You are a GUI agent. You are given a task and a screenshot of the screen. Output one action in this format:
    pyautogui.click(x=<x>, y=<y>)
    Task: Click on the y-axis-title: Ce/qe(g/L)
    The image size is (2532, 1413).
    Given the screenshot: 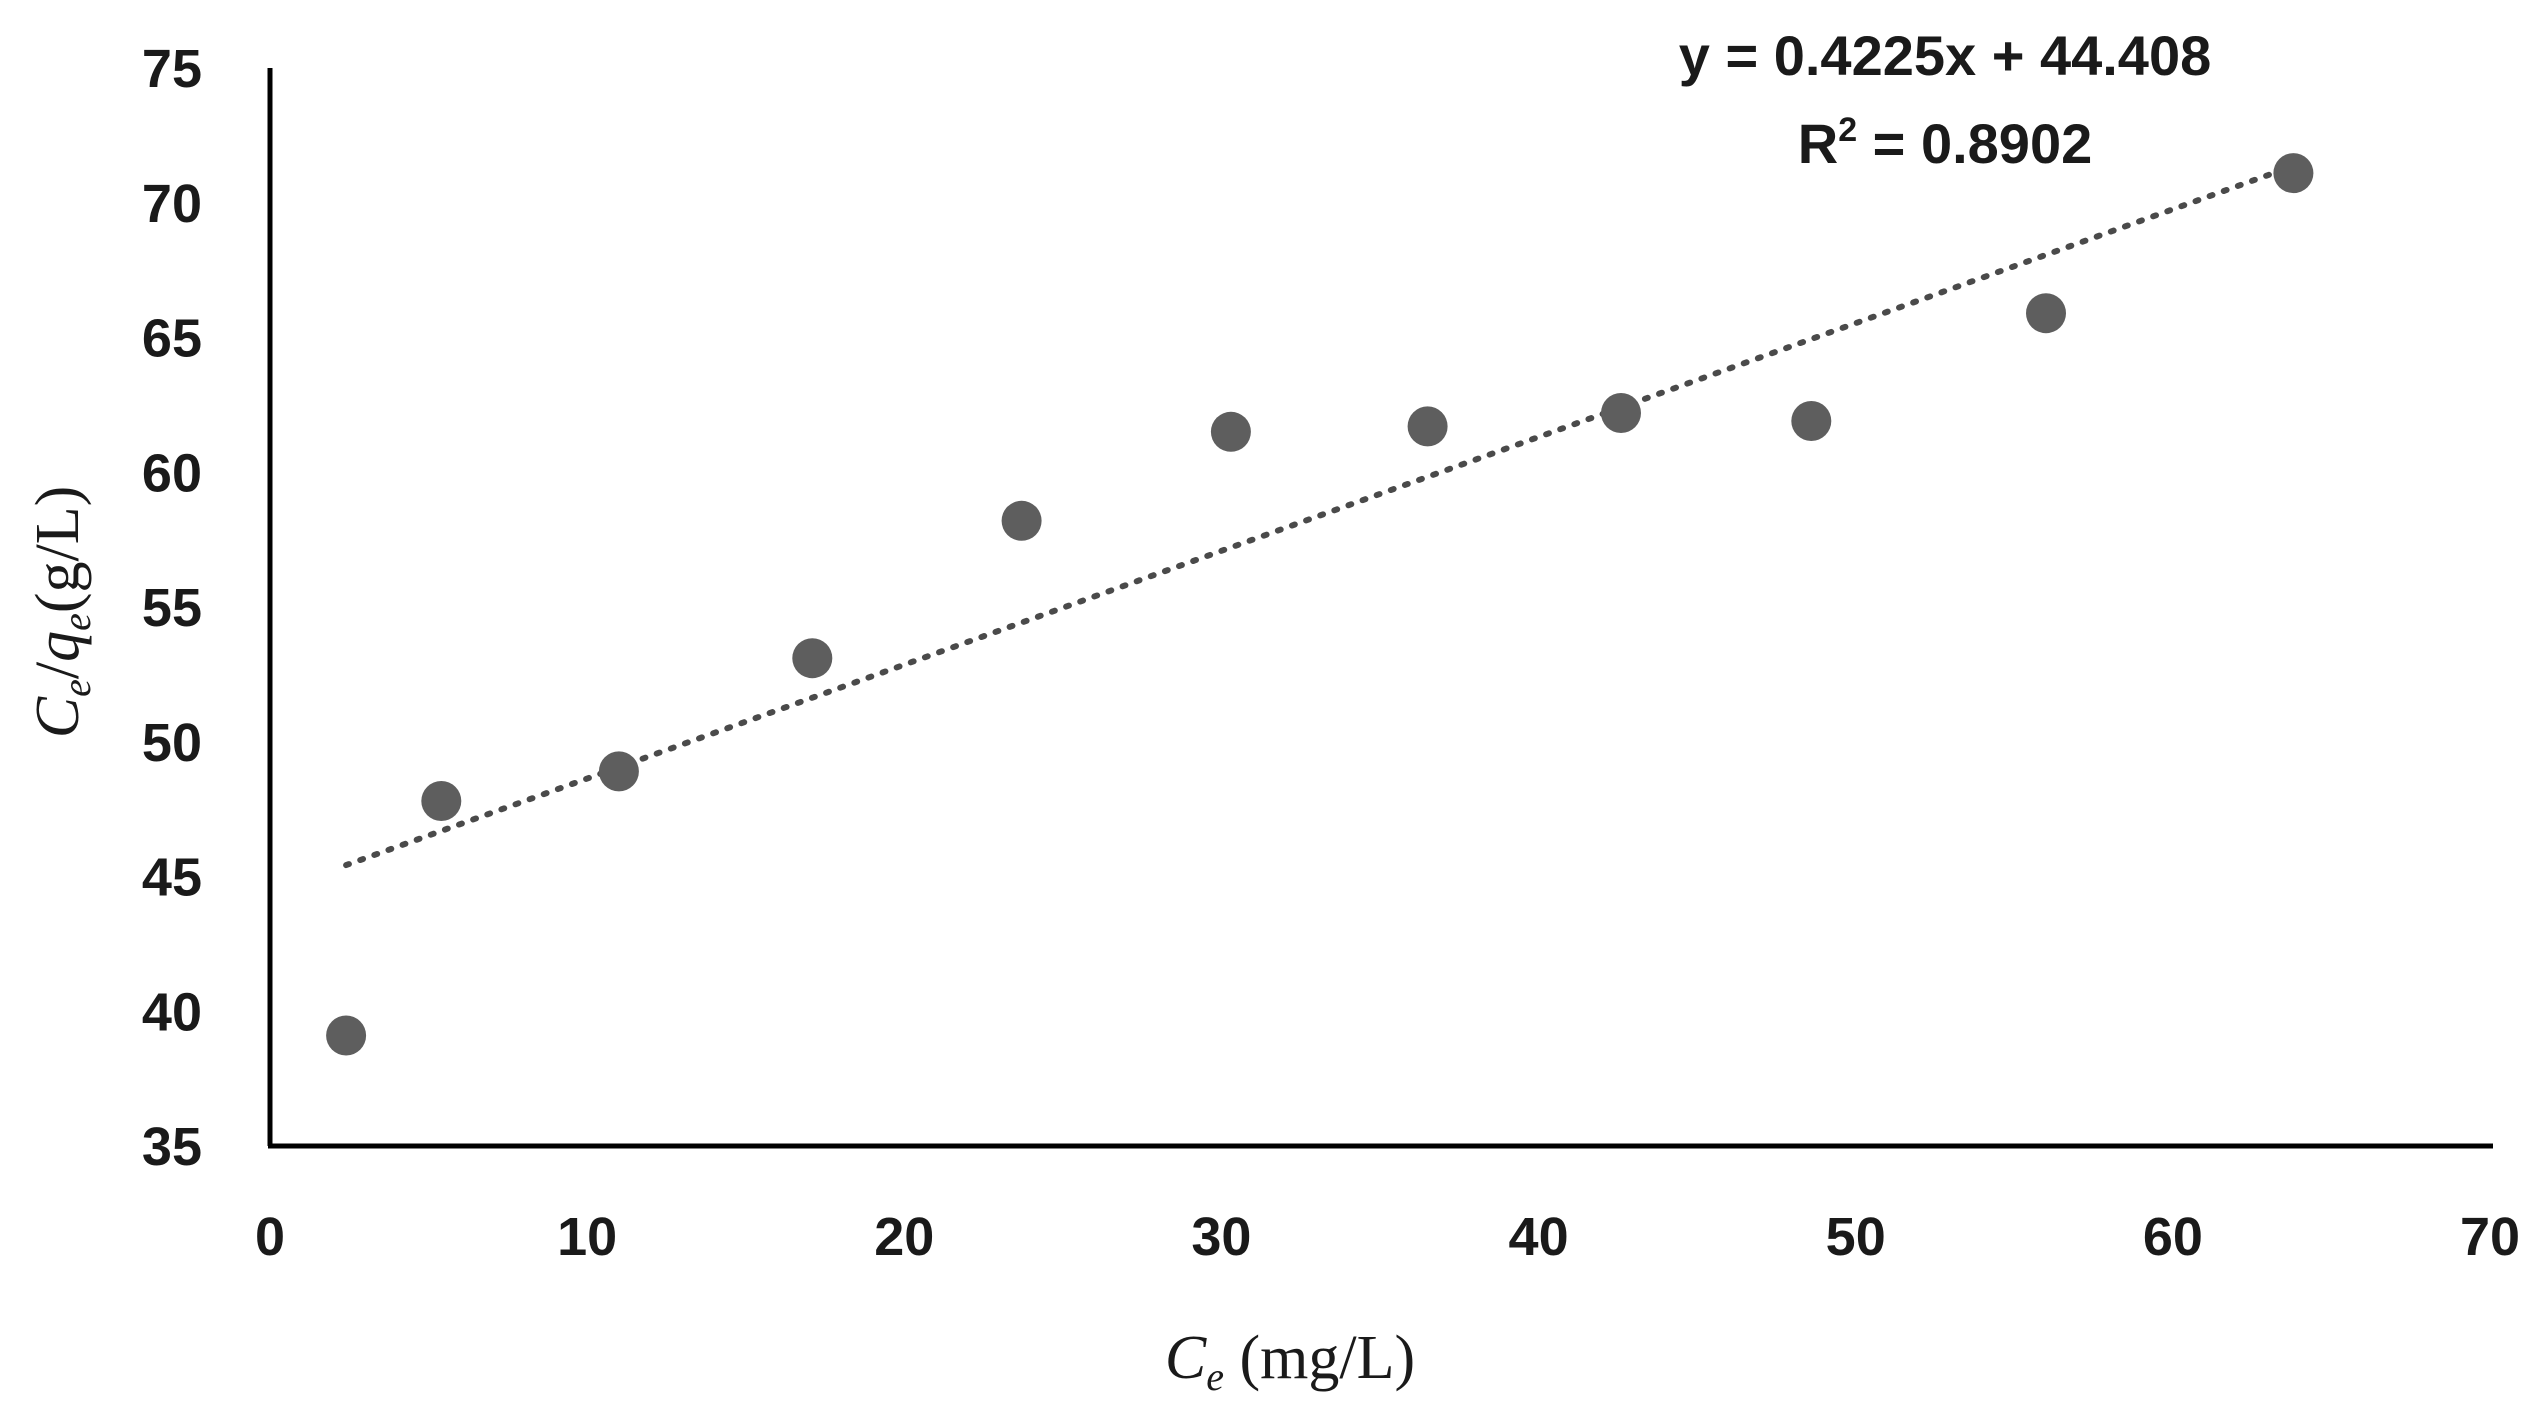 What is the action you would take?
    pyautogui.click(x=61, y=612)
    